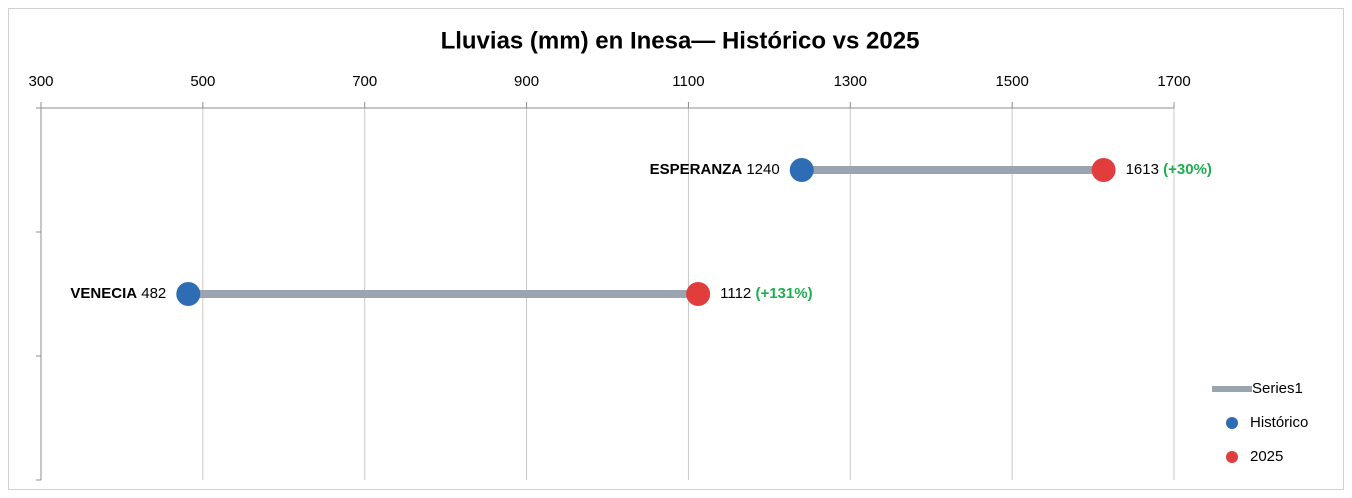 The image size is (1352, 498). I want to click on value-label: 1613, so click(1142, 169).